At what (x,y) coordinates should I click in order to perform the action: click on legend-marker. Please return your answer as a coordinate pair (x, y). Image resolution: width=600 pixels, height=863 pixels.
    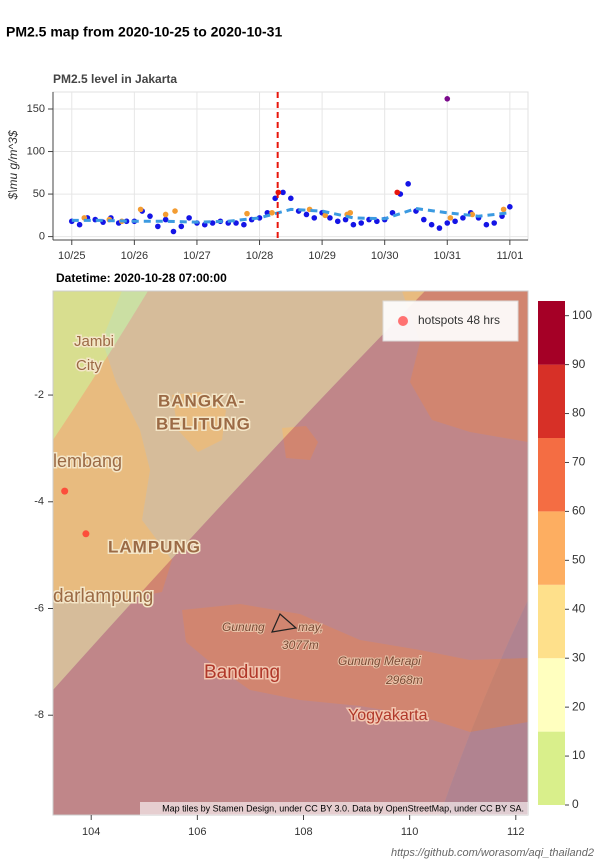
    Looking at the image, I should click on (403, 321).